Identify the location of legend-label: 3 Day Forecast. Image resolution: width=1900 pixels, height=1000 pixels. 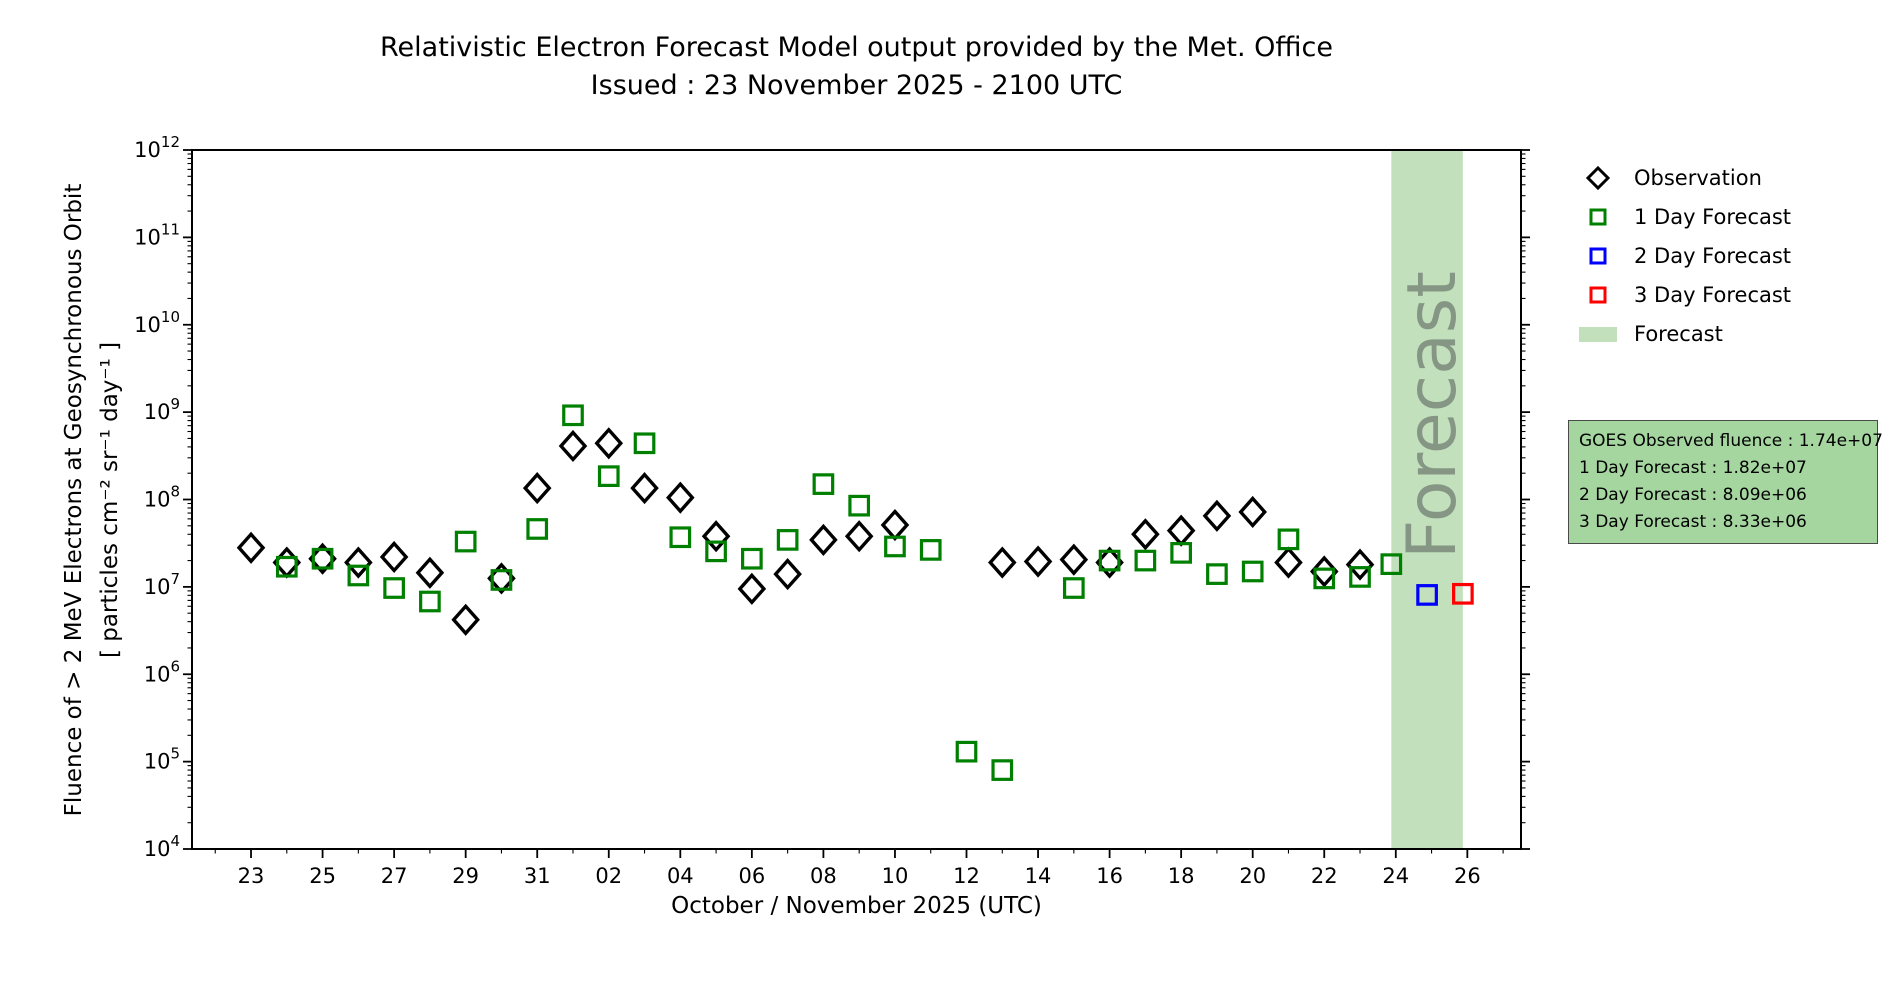
(1713, 294).